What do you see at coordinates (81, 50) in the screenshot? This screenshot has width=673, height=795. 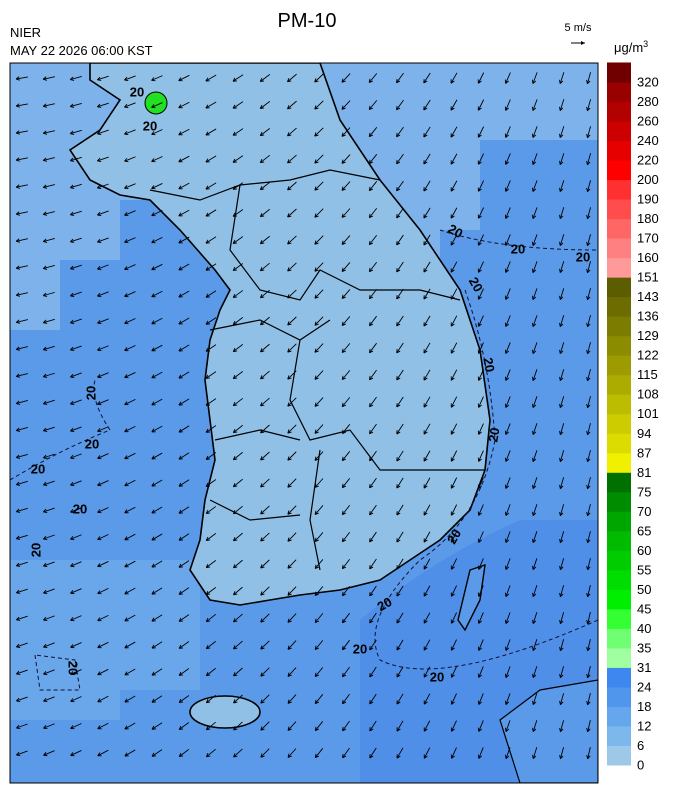 I see `datetime: MAY 22 2026 06:00 KST` at bounding box center [81, 50].